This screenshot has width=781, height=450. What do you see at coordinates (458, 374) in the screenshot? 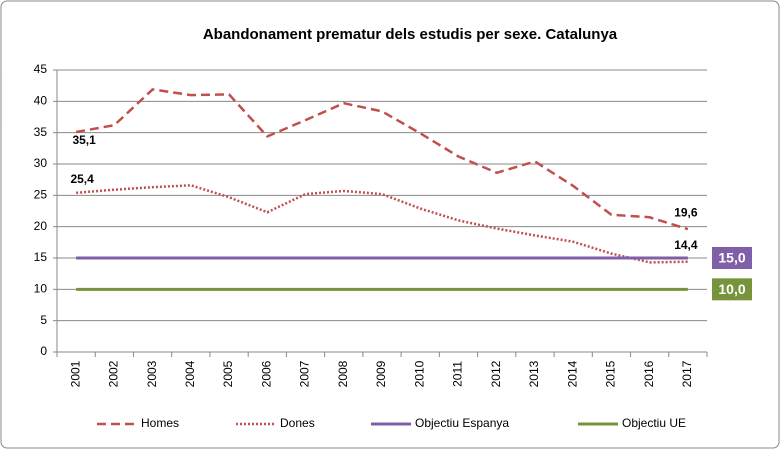
I see `x-tick-label: 2011` at bounding box center [458, 374].